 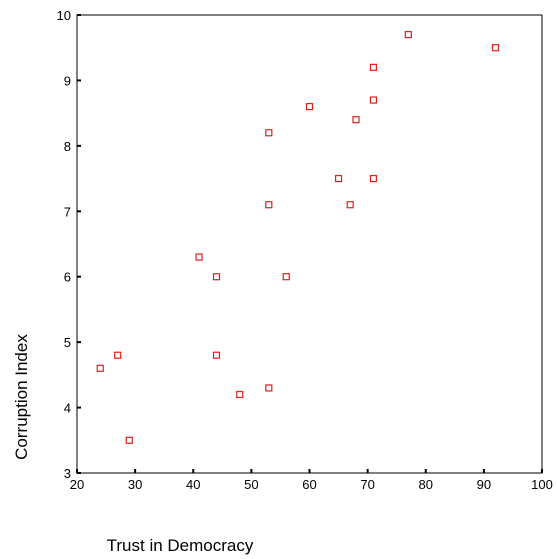 What do you see at coordinates (484, 484) in the screenshot?
I see `x-tick-label: 90` at bounding box center [484, 484].